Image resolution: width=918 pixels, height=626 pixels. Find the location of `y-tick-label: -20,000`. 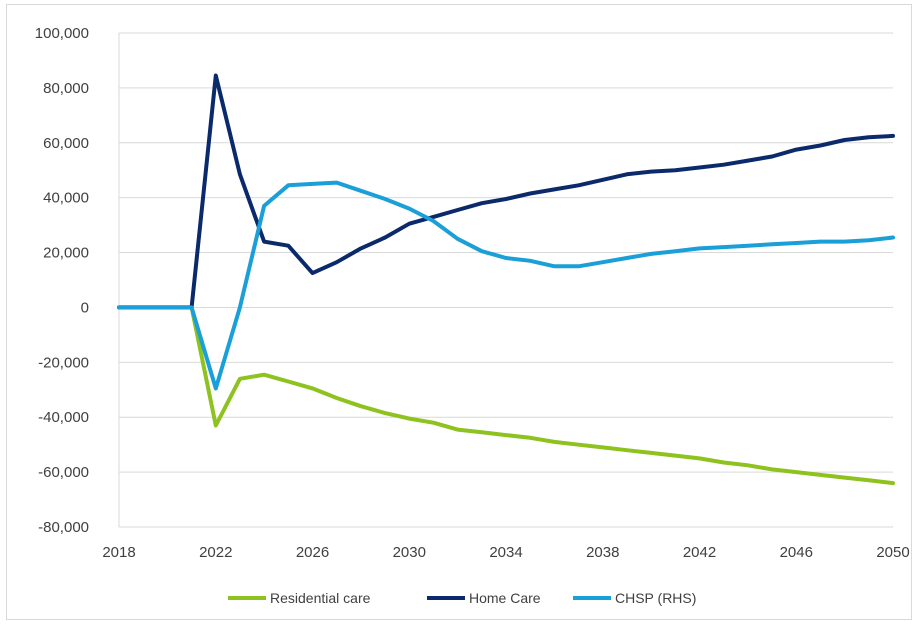

y-tick-label: -20,000 is located at coordinates (63, 362).